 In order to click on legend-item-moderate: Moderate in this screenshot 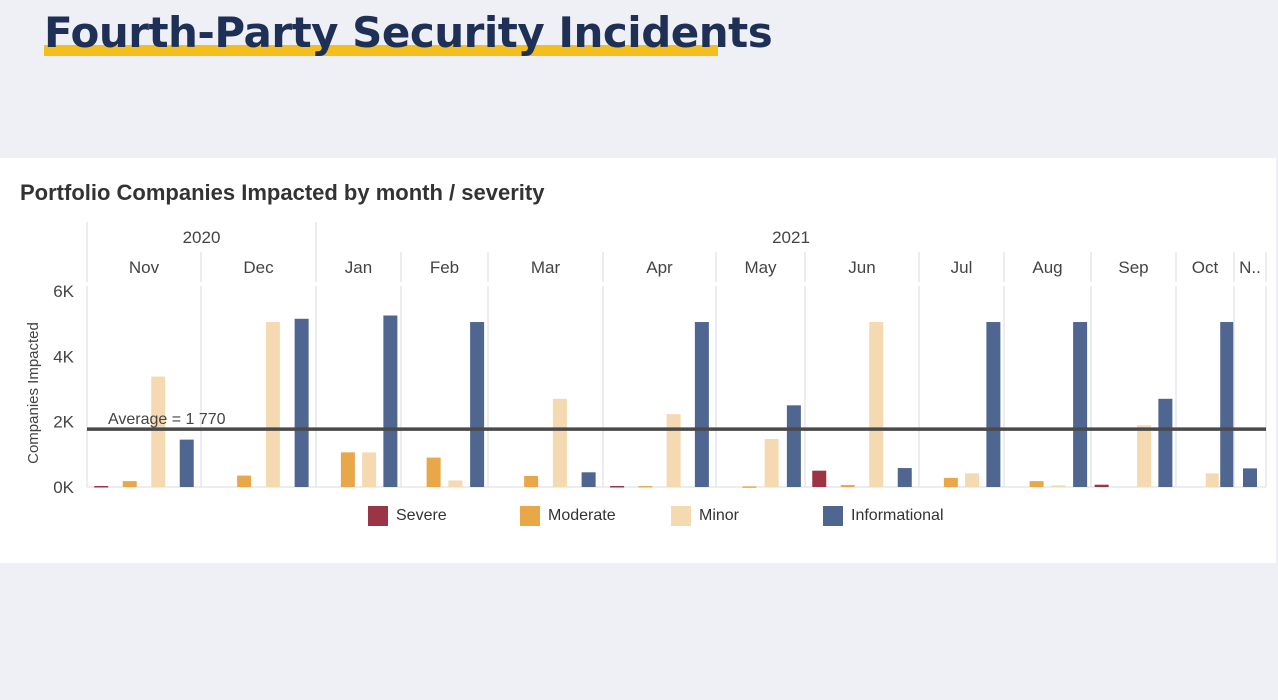, I will do `click(568, 516)`.